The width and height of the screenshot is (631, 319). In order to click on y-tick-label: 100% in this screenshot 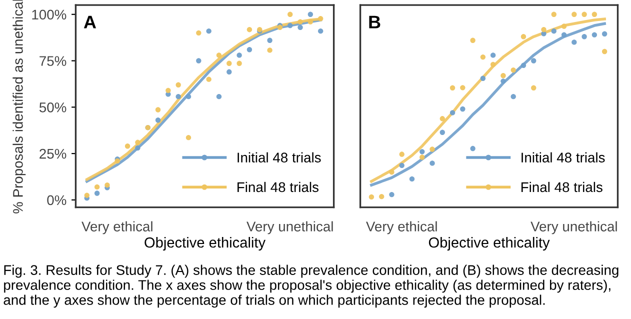, I will do `click(49, 15)`.